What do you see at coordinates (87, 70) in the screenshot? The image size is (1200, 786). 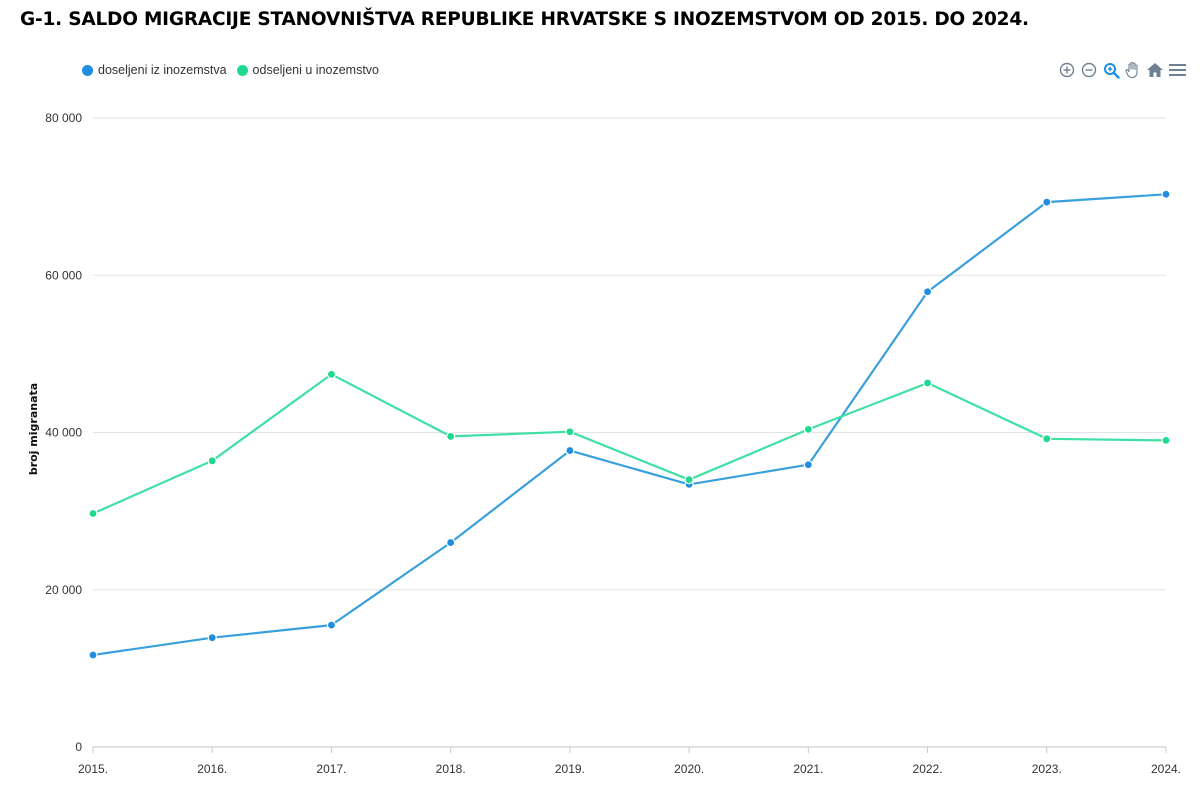 I see `legend-marker-doseljeni` at bounding box center [87, 70].